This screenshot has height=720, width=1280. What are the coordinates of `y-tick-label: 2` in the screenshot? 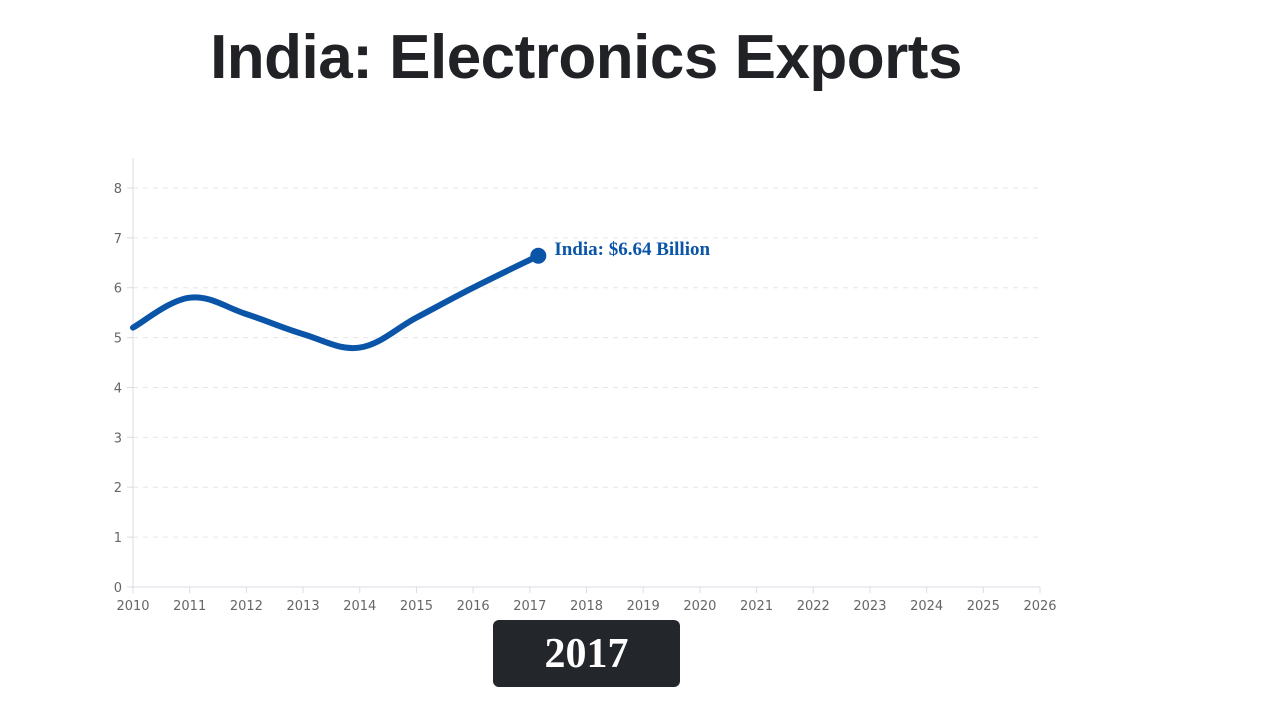 It's located at (118, 488).